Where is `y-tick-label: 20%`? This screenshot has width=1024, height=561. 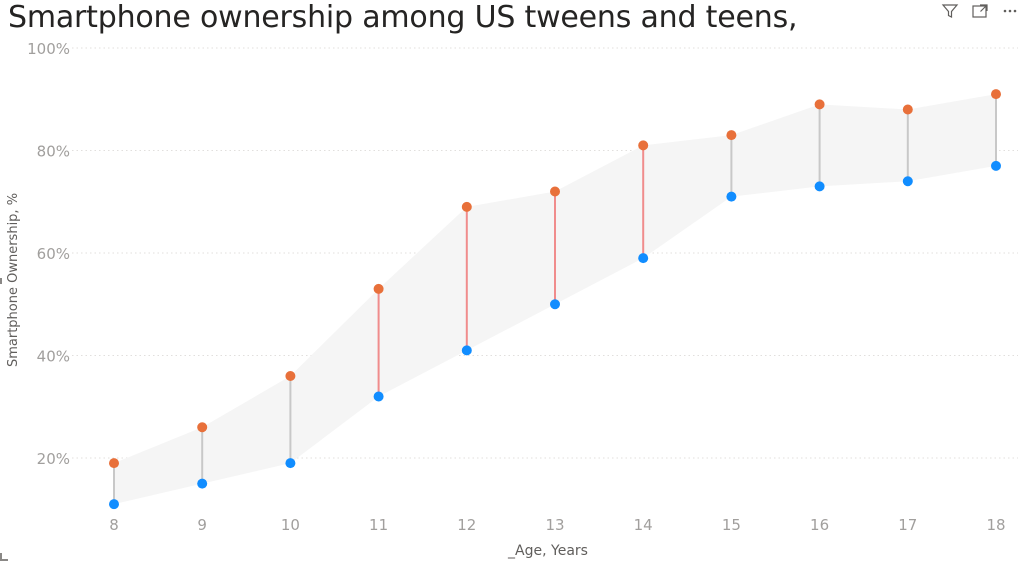
y-tick-label: 20% is located at coordinates (53, 459).